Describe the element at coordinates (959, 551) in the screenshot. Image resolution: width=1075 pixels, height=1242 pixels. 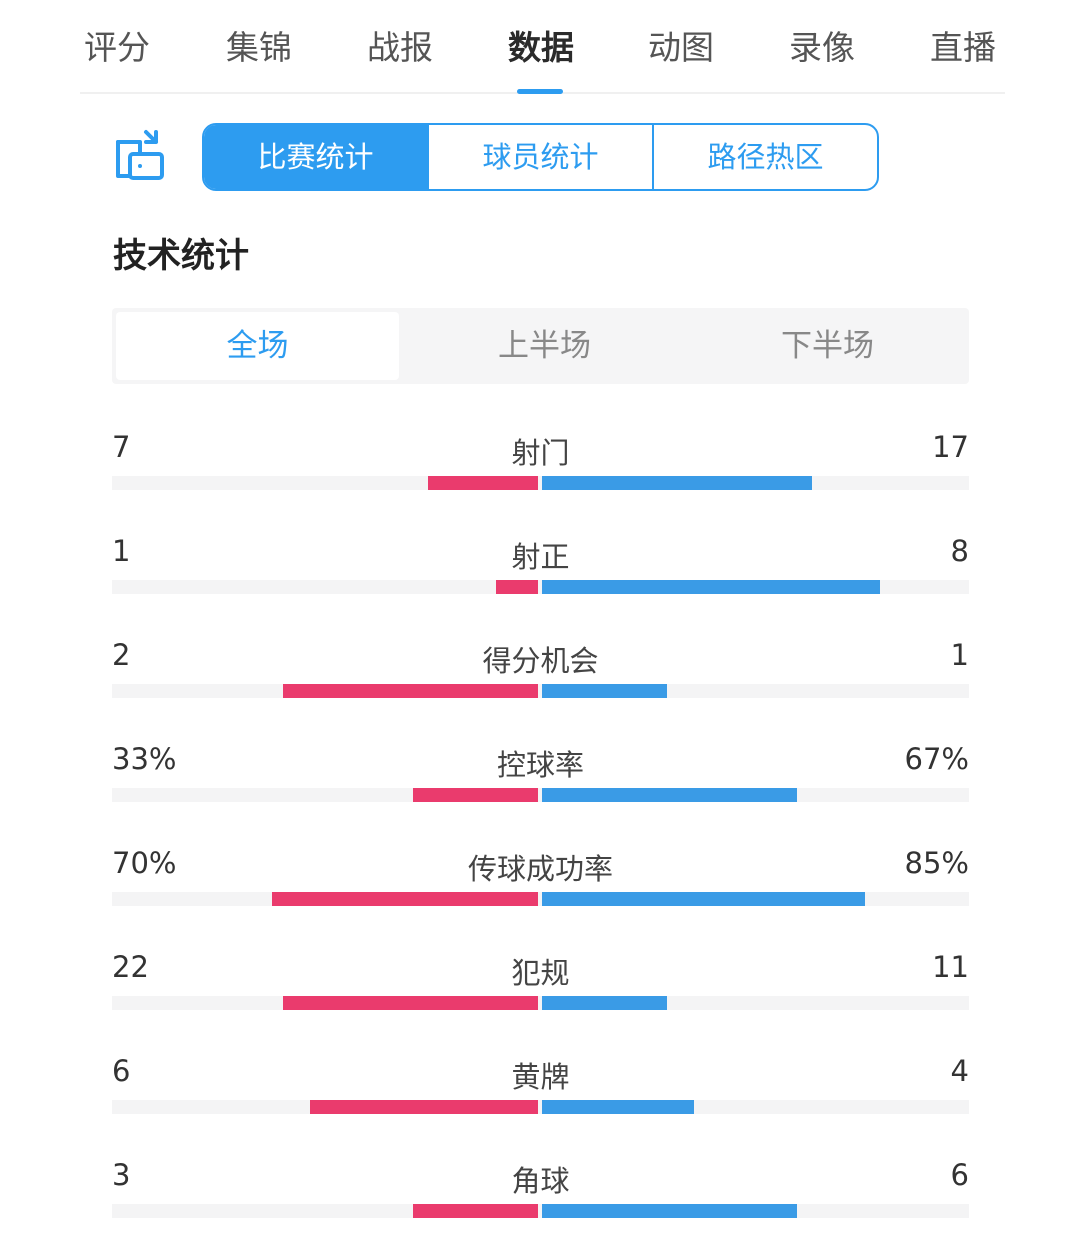
I see `stat-right-value: 8` at that location.